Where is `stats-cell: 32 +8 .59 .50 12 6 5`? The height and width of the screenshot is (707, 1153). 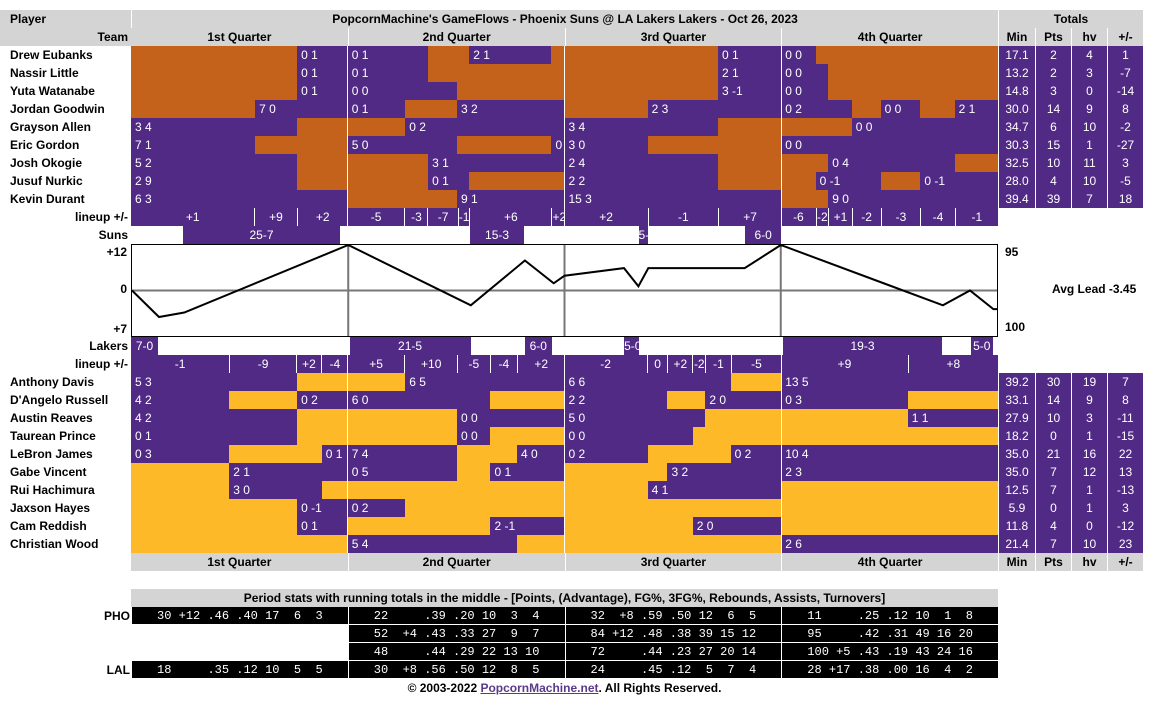
stats-cell: 32 +8 .59 .50 12 6 5 is located at coordinates (673, 616).